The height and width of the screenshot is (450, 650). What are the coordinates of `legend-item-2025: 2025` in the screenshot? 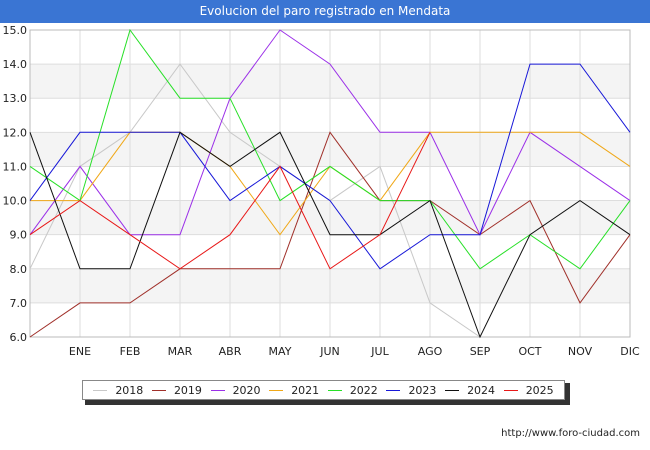 It's located at (528, 390).